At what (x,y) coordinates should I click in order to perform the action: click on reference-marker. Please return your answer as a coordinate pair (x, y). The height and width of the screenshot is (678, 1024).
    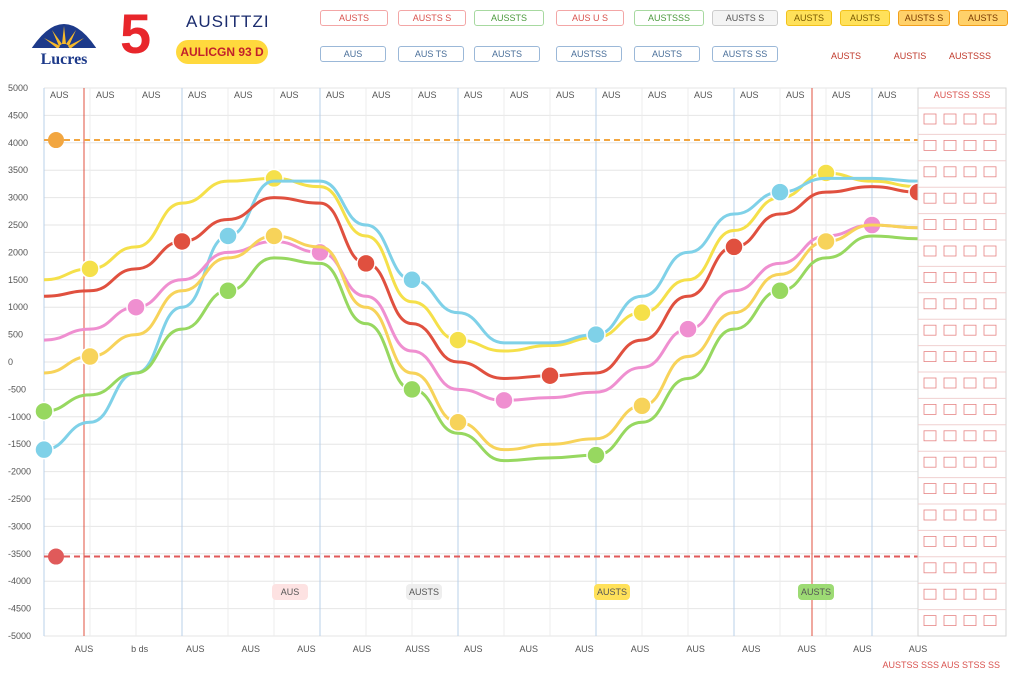
    Looking at the image, I should click on (56, 556).